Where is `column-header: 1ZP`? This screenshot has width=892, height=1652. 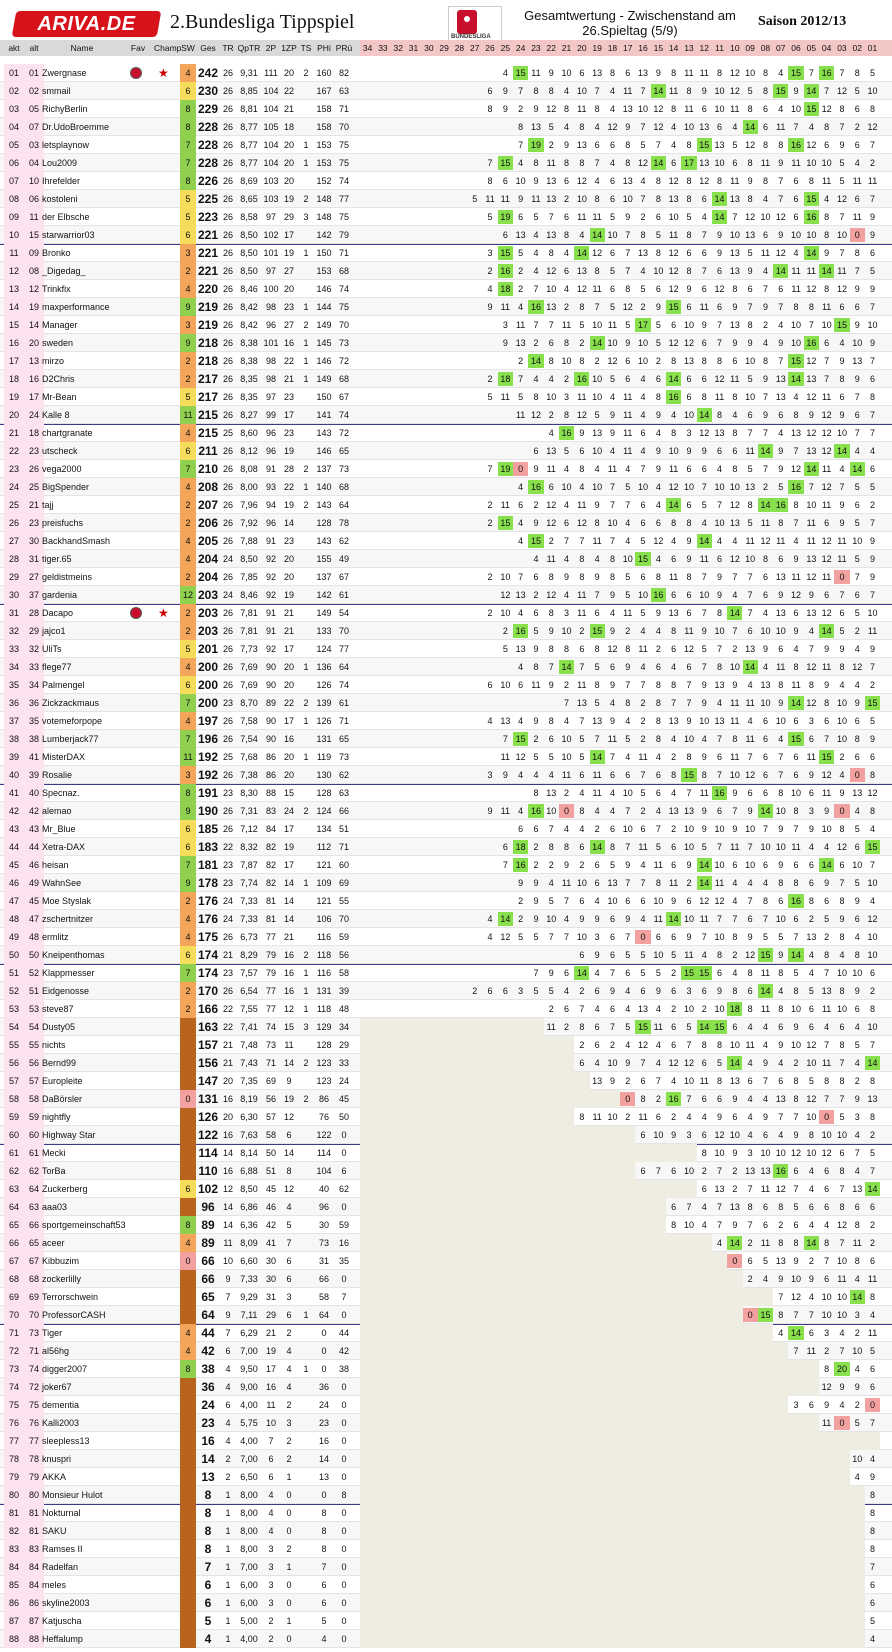
column-header: 1ZP is located at coordinates (289, 48).